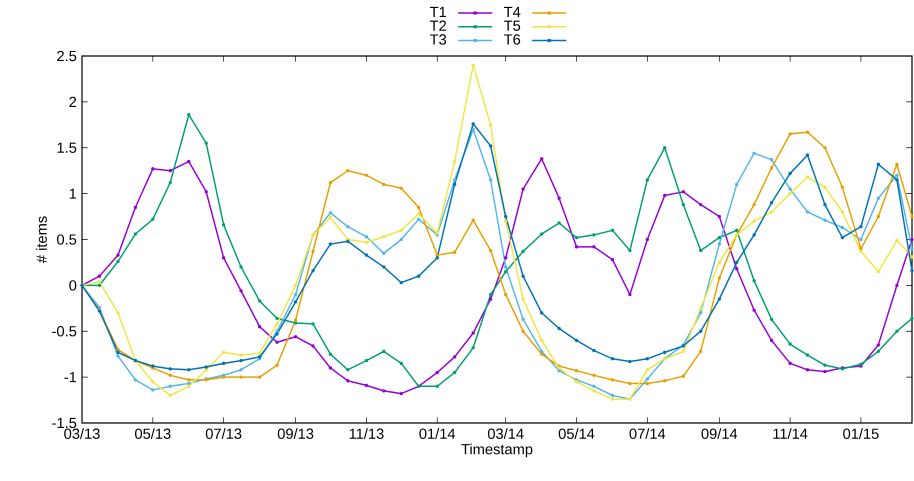  I want to click on y-tick-label: 1.5, so click(67, 147).